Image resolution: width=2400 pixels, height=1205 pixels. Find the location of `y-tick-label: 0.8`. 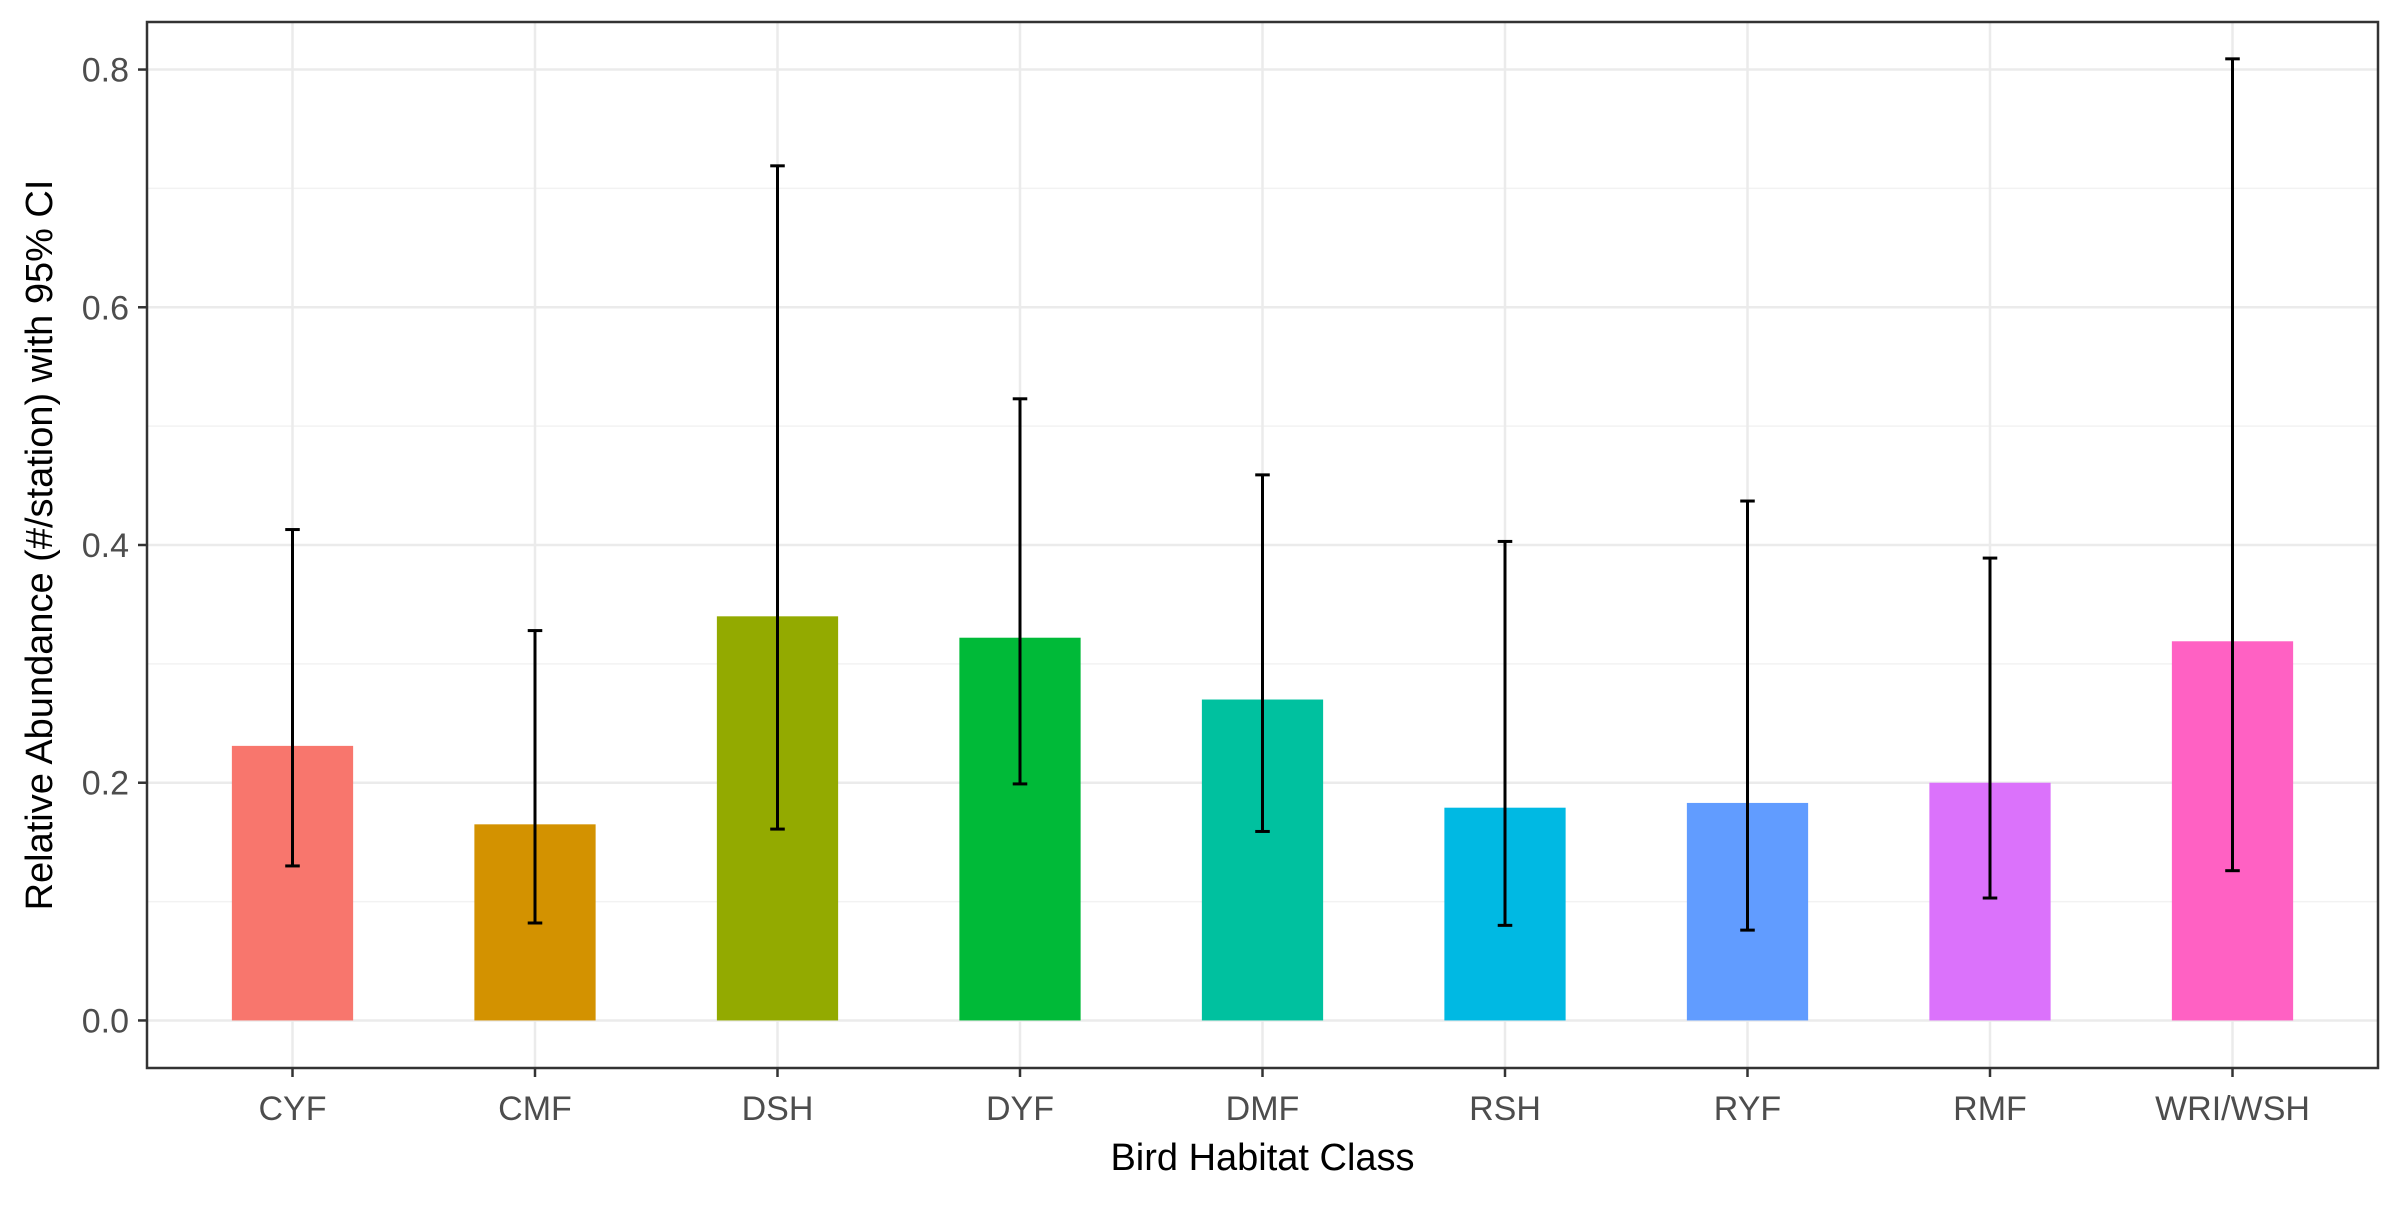

y-tick-label: 0.8 is located at coordinates (105, 71).